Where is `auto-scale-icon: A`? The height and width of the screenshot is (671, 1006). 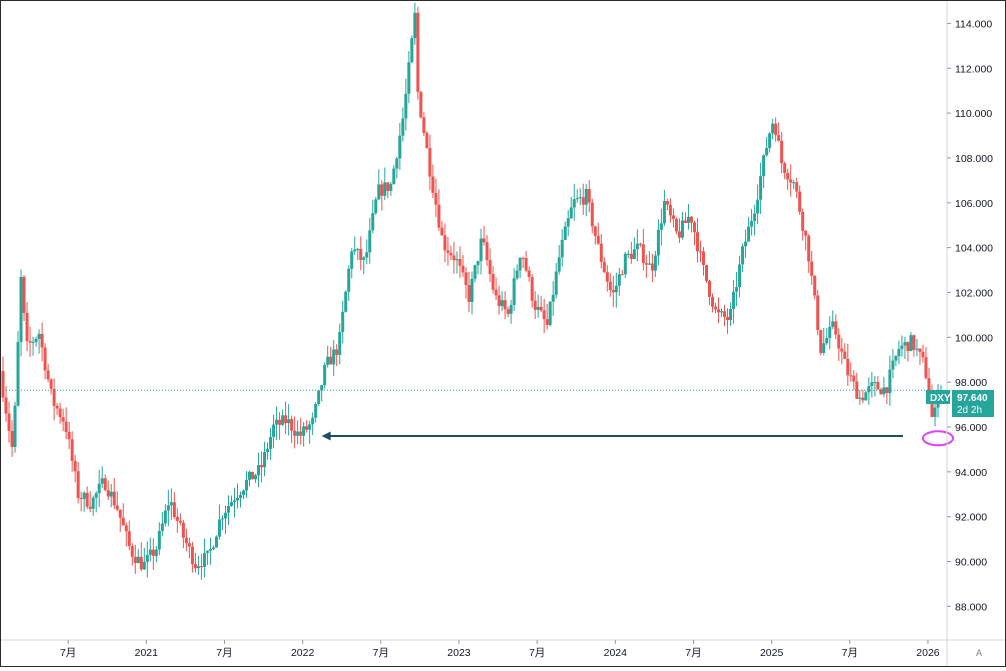
auto-scale-icon: A is located at coordinates (979, 653).